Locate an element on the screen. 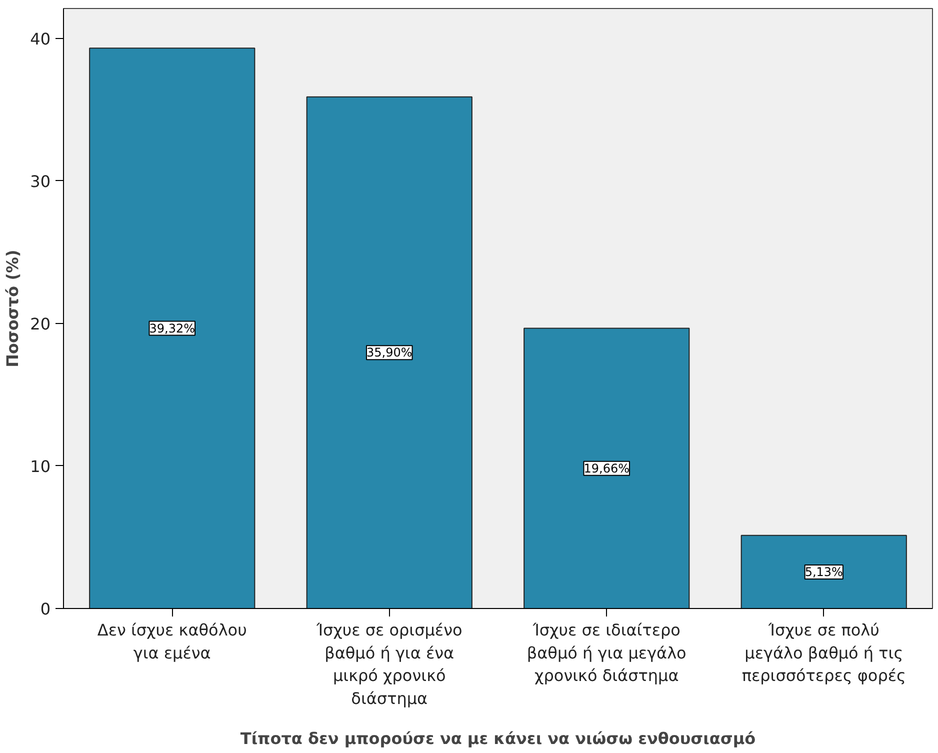 The image size is (938, 753). data-label: 5,13% is located at coordinates (823, 571).